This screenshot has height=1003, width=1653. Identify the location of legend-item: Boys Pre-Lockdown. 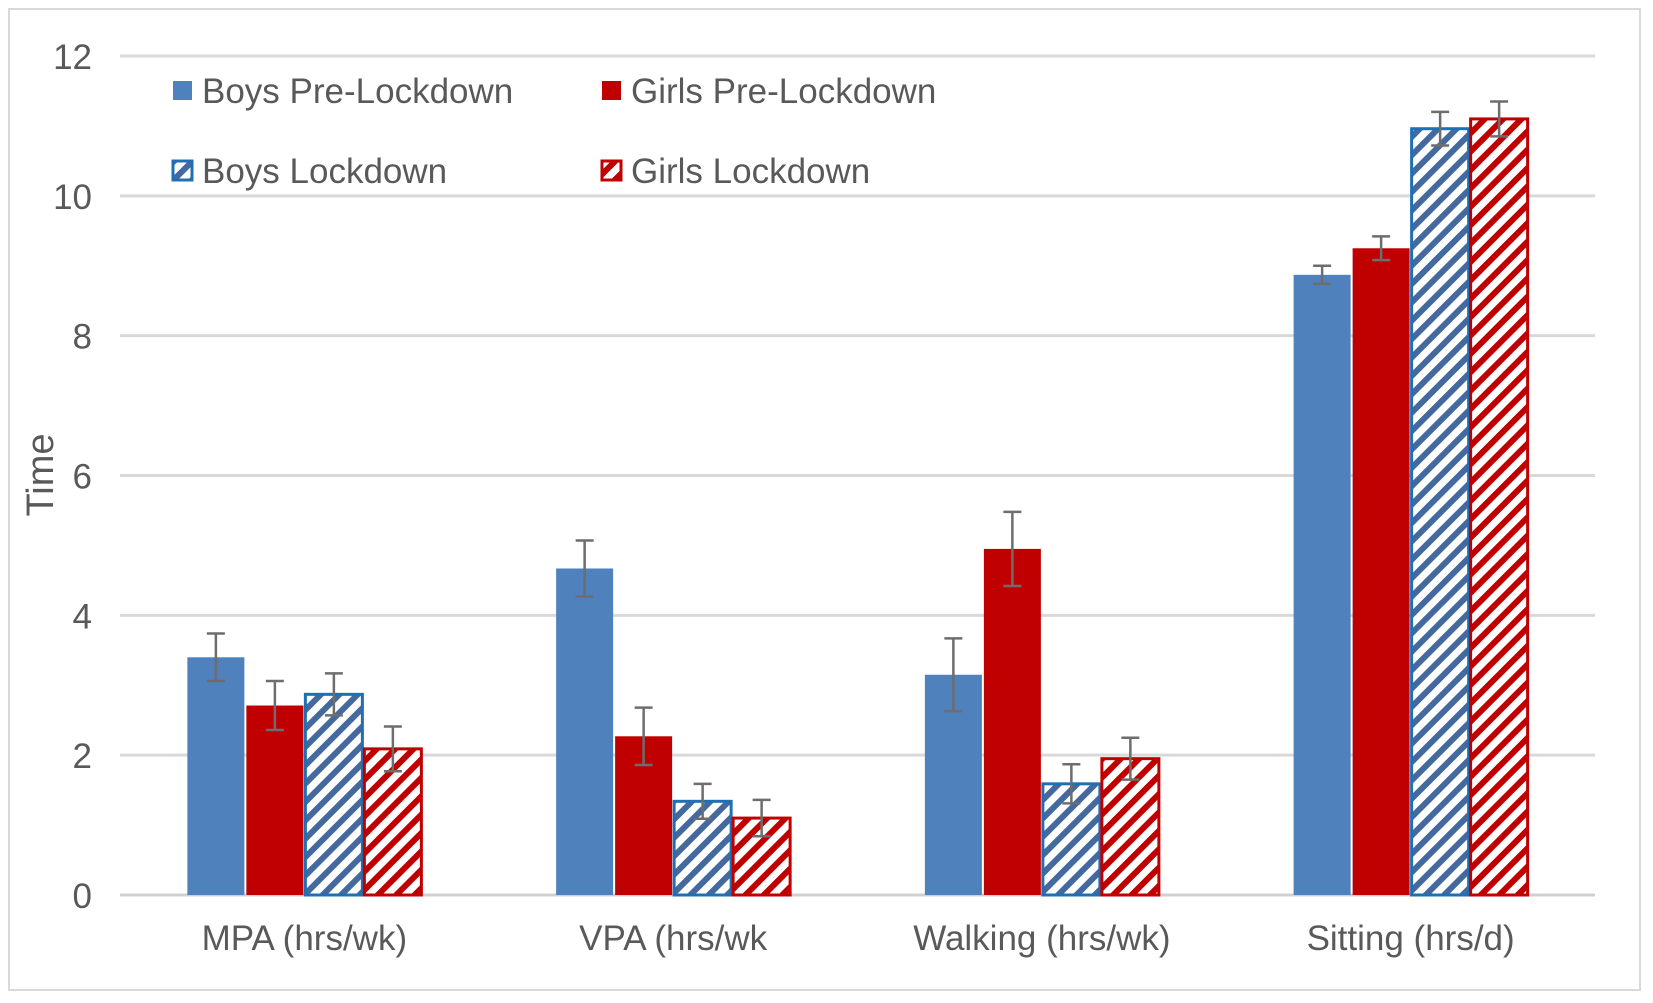
(343, 91).